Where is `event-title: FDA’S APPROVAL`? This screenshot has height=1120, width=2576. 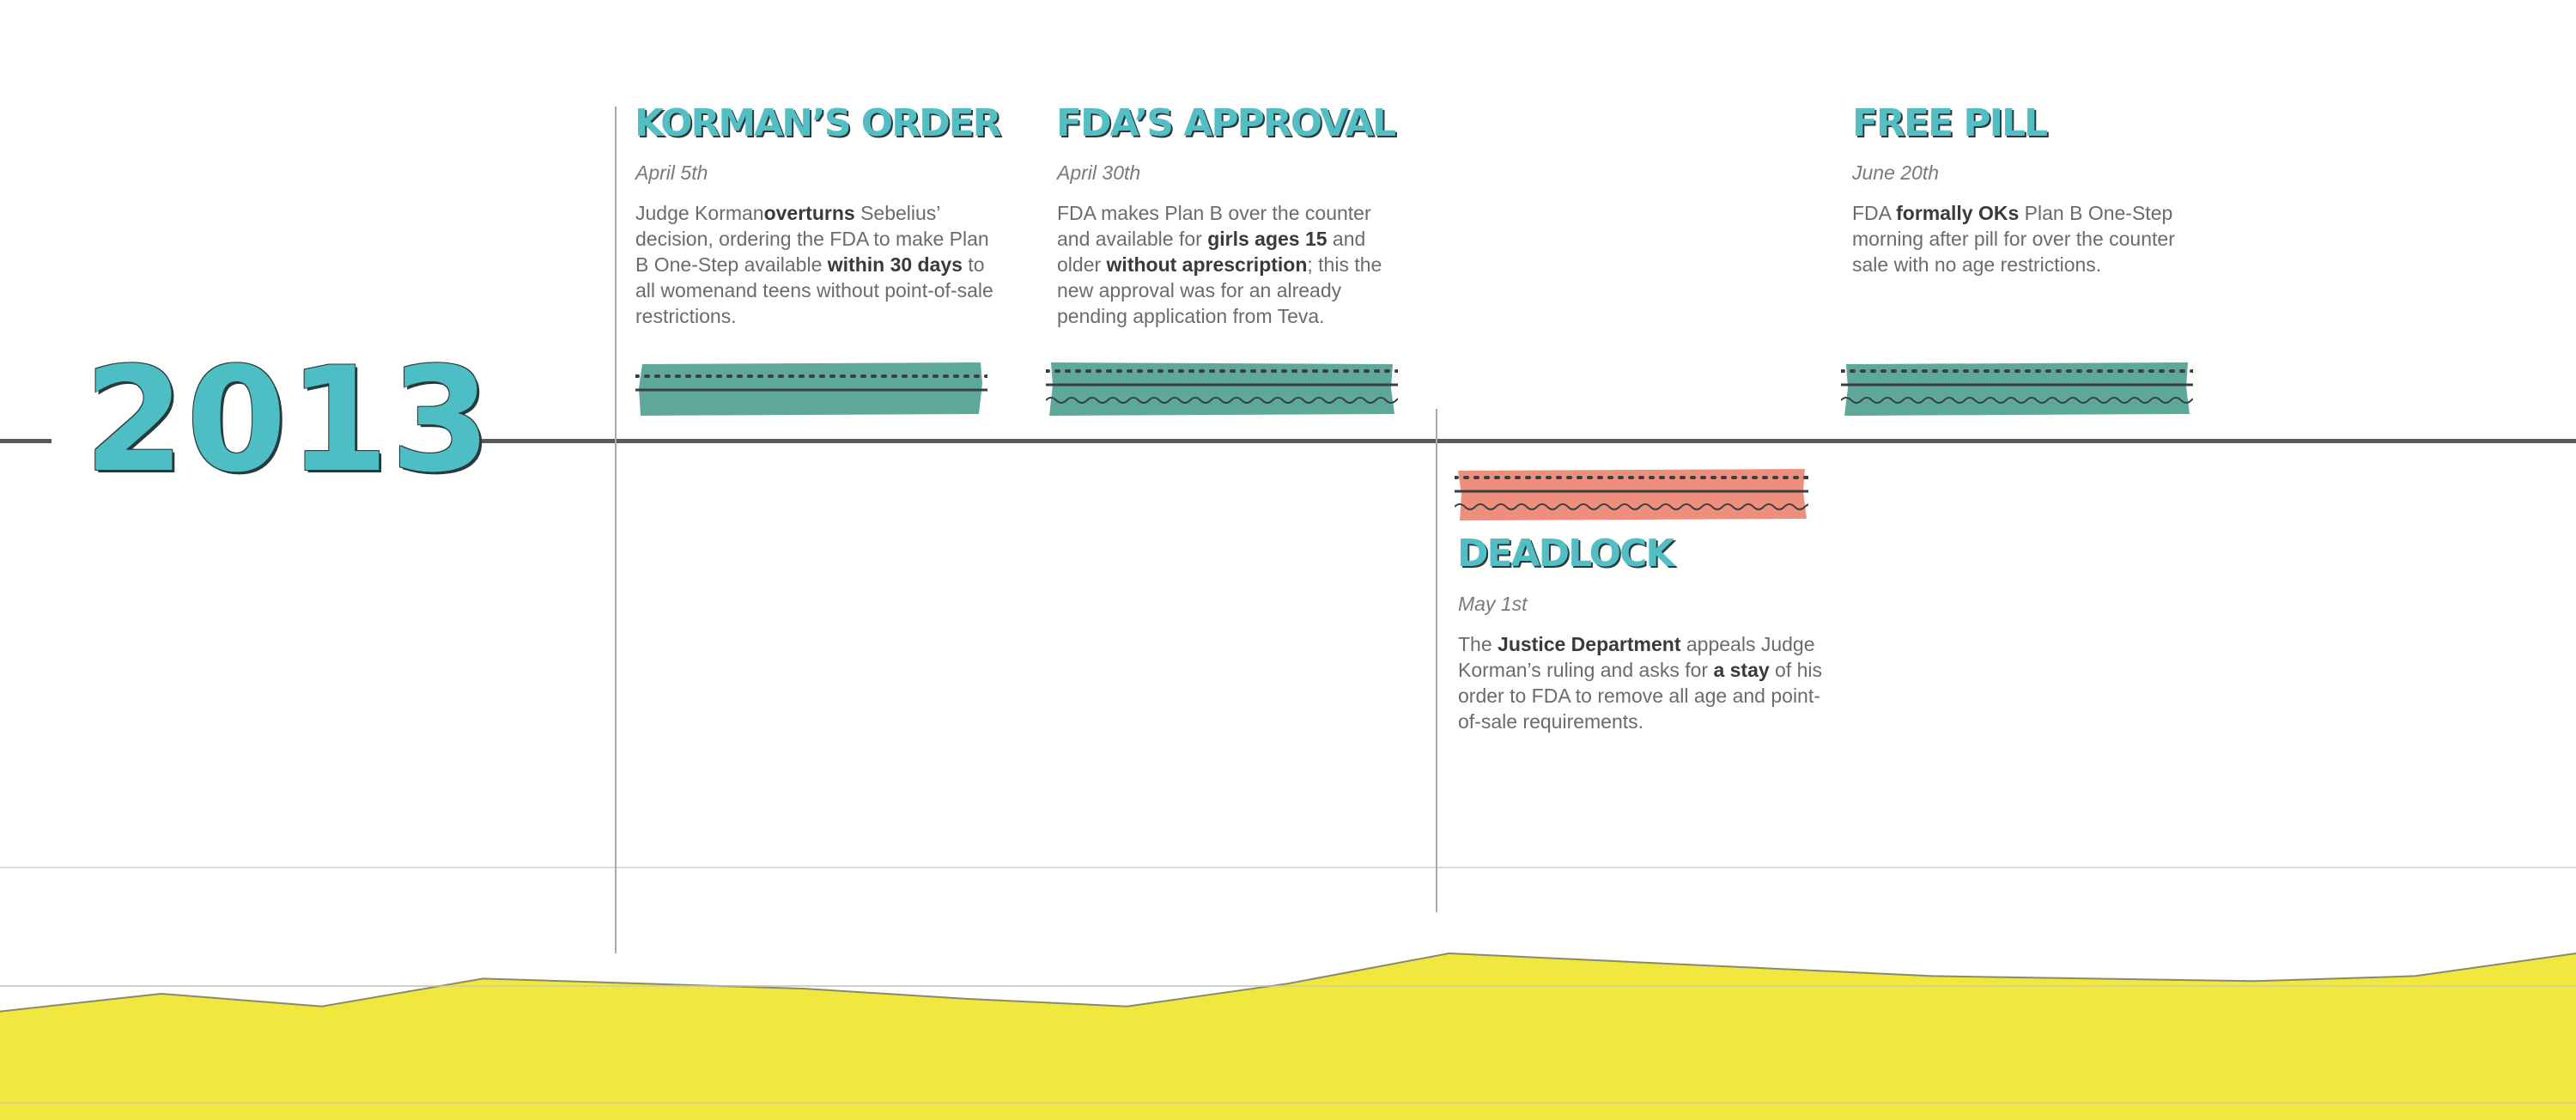 event-title: FDA’S APPROVAL is located at coordinates (1226, 123).